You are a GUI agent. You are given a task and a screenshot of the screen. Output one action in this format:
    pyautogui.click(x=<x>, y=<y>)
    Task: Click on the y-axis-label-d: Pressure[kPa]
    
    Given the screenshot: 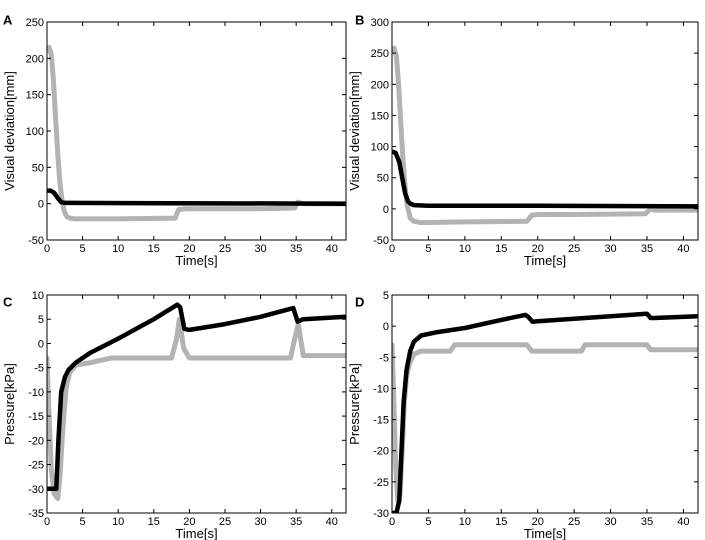 What is the action you would take?
    pyautogui.click(x=354, y=404)
    